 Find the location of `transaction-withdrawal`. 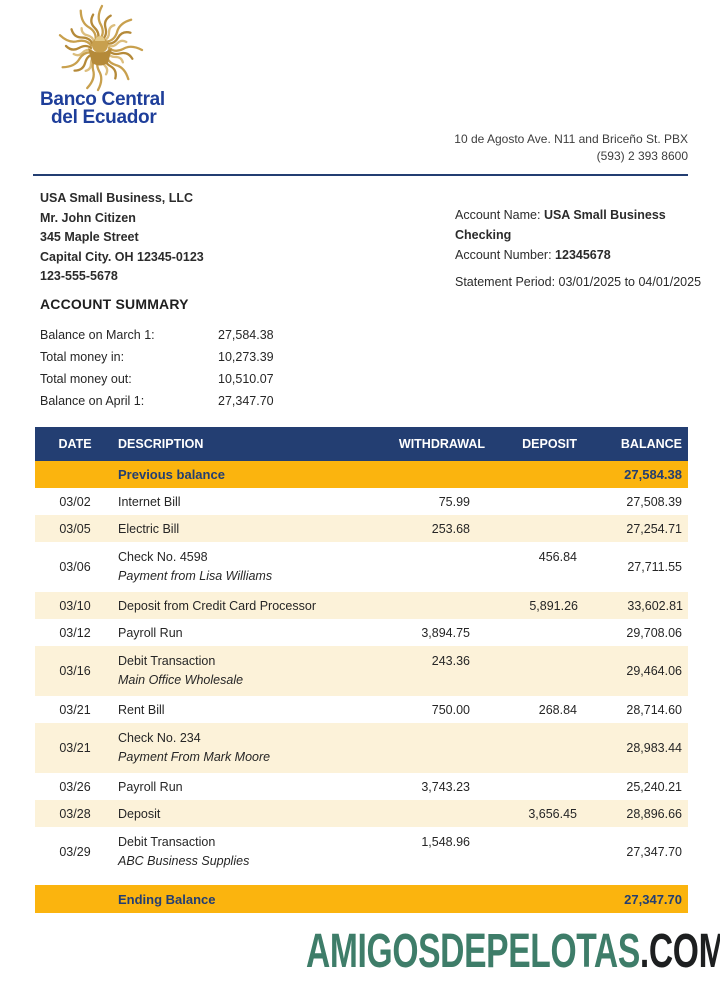

transaction-withdrawal is located at coordinates (400, 546).